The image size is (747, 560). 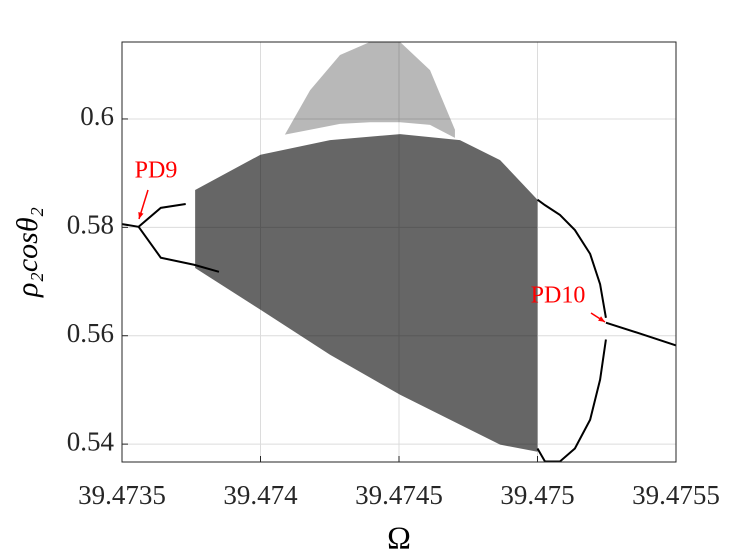 What do you see at coordinates (91, 441) in the screenshot?
I see `y-tick-label: 0.54` at bounding box center [91, 441].